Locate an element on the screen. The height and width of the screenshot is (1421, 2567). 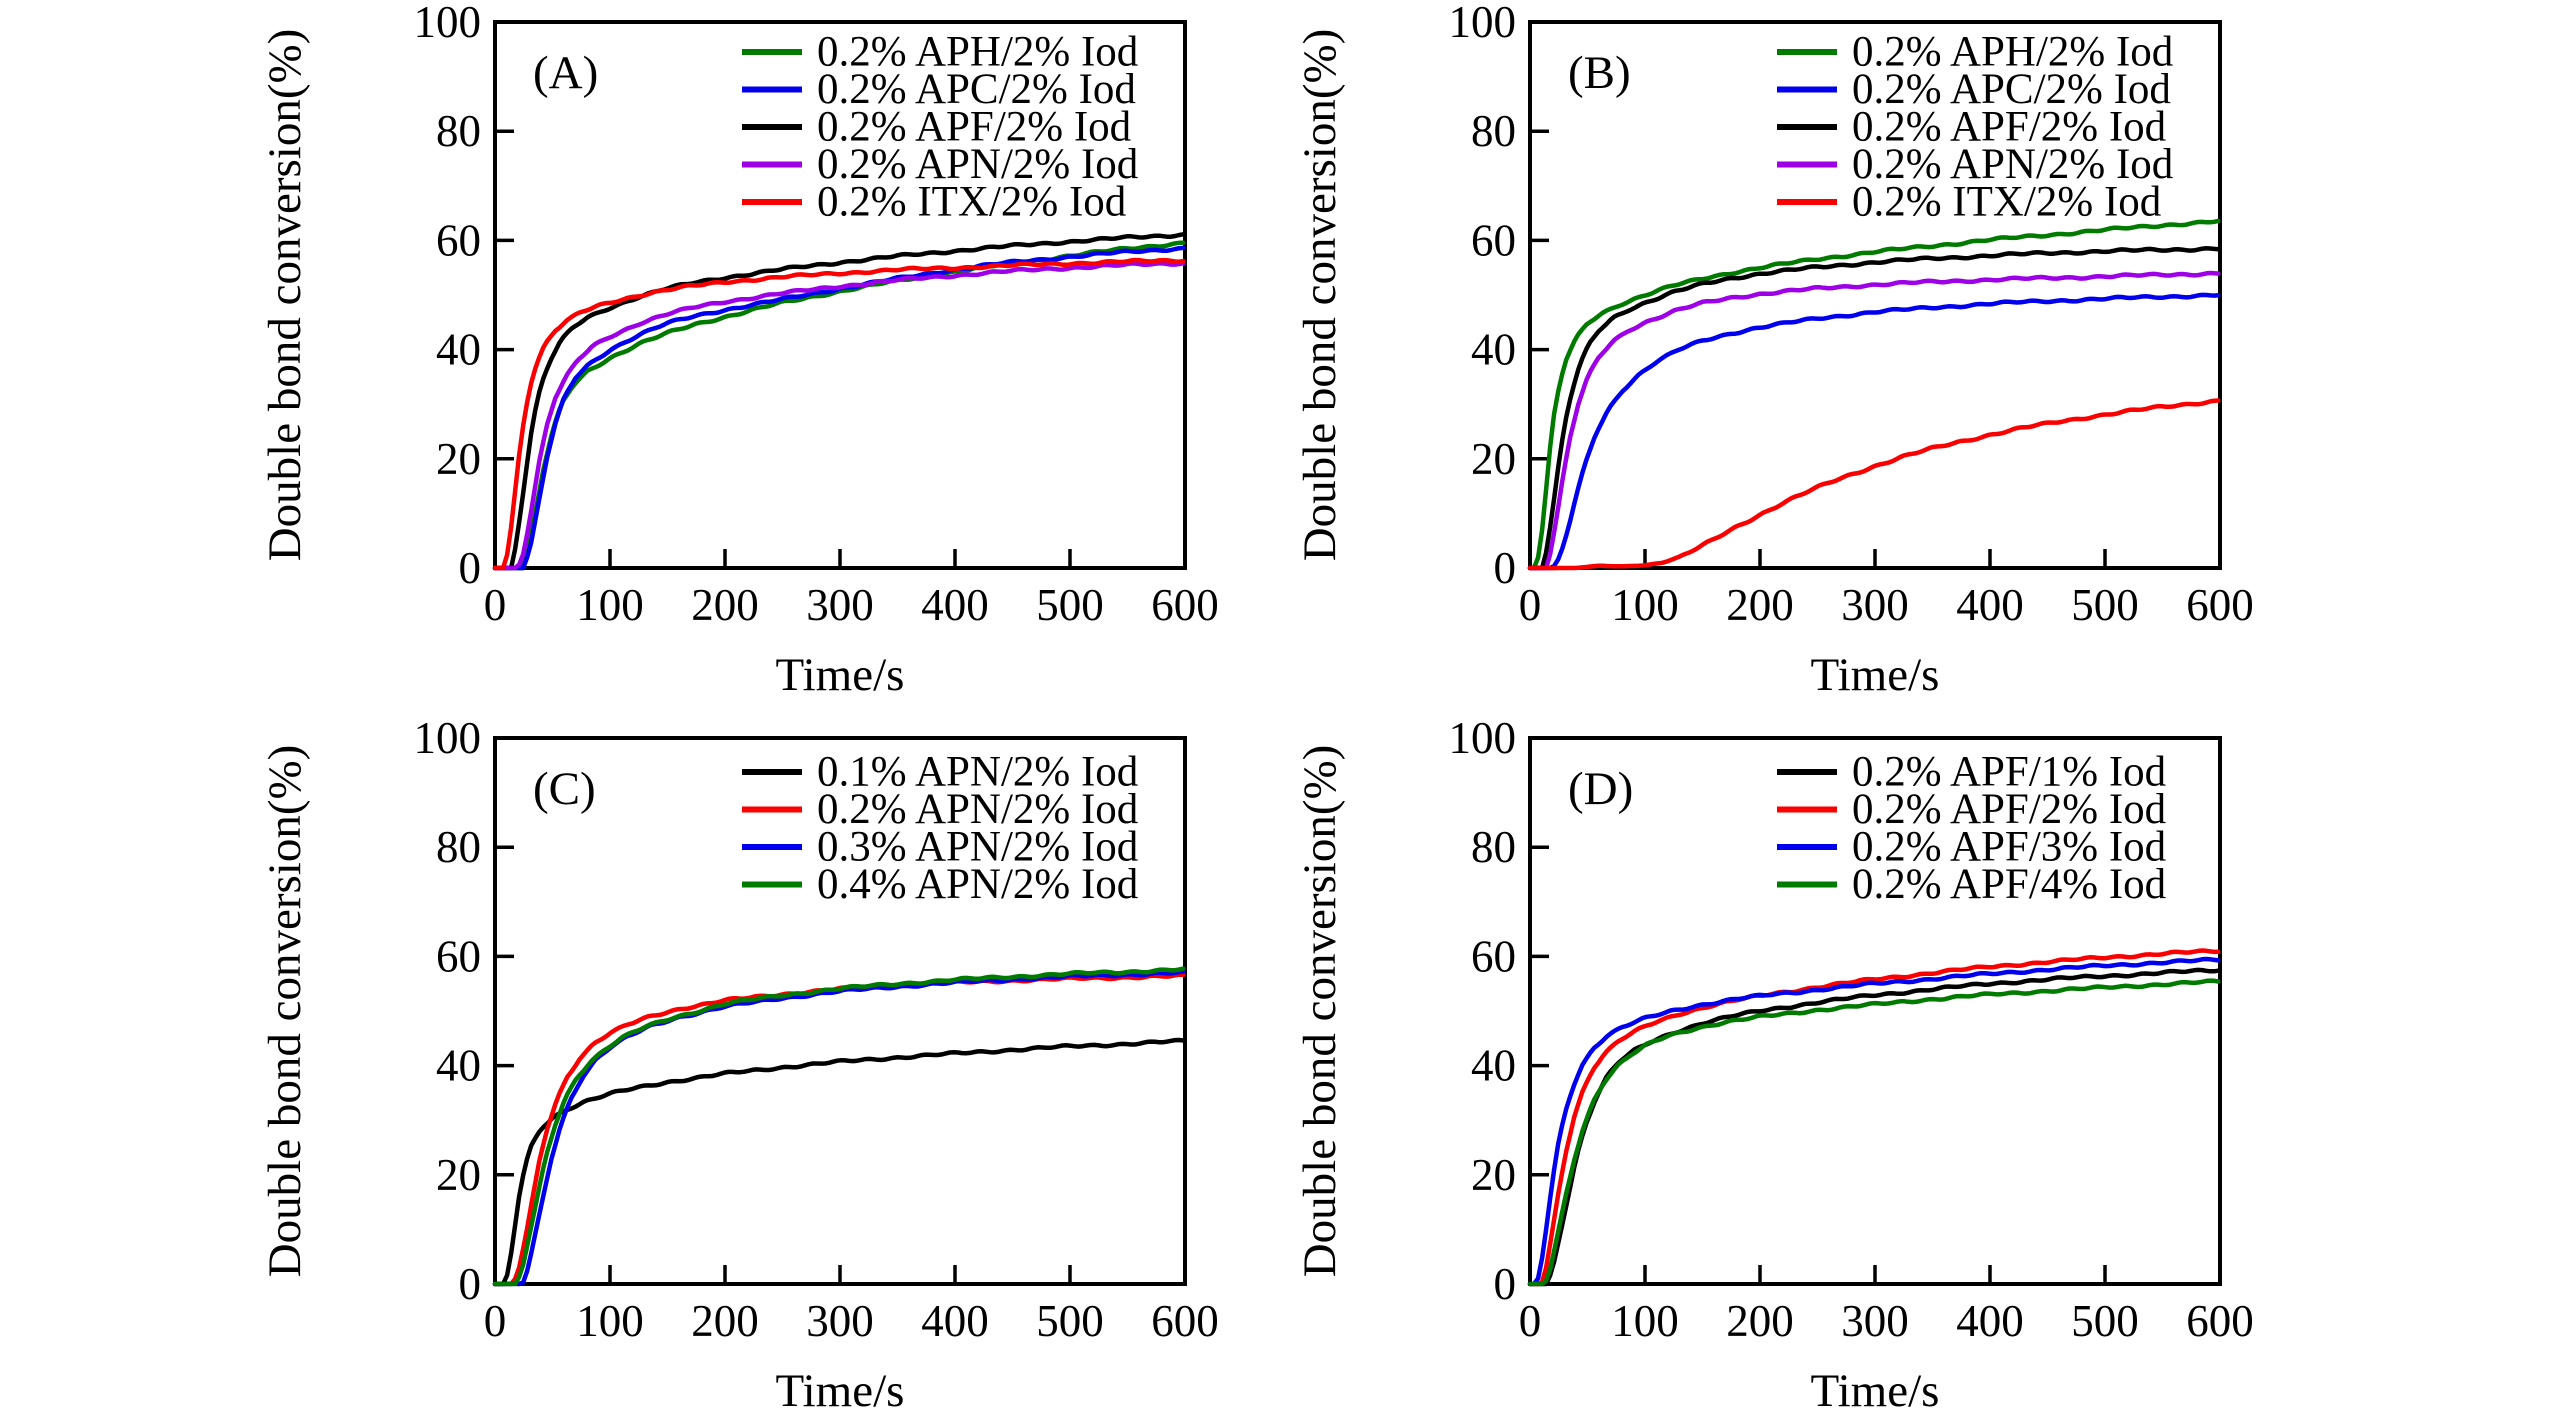
legend-item: 0.2% APN/2% Iod is located at coordinates (940, 809).